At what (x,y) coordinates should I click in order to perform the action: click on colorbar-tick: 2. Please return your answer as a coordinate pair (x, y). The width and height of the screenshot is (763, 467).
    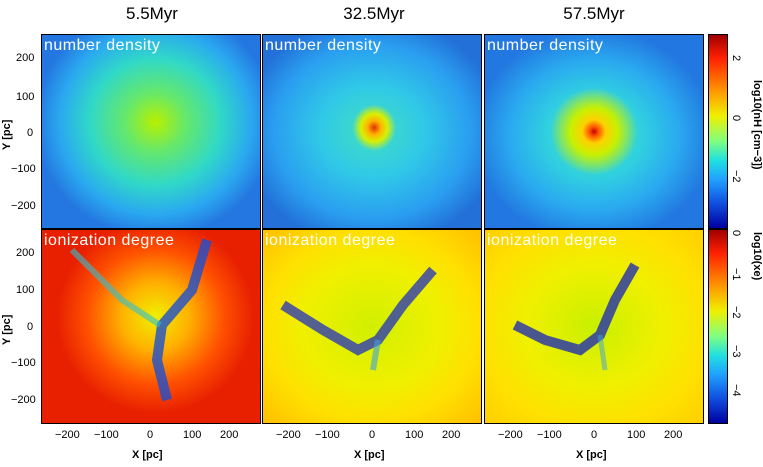
    Looking at the image, I should click on (736, 58).